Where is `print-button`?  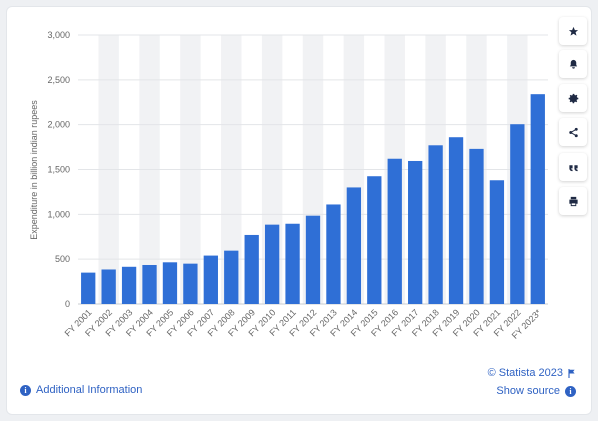
print-button is located at coordinates (573, 201).